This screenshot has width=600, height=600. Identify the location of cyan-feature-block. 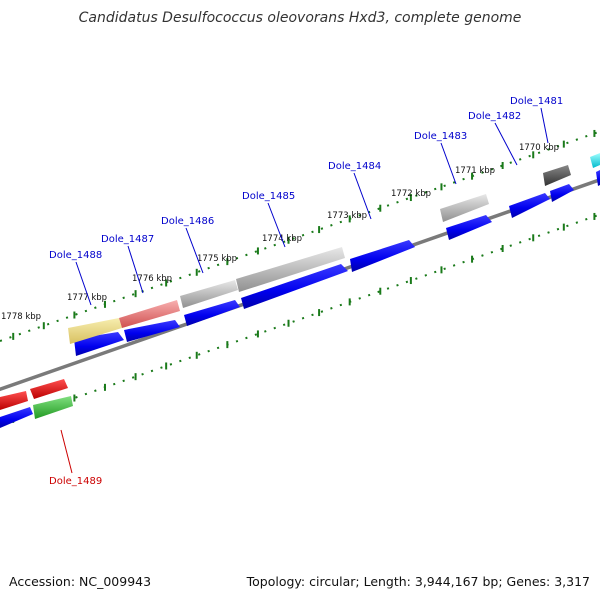
(595, 160).